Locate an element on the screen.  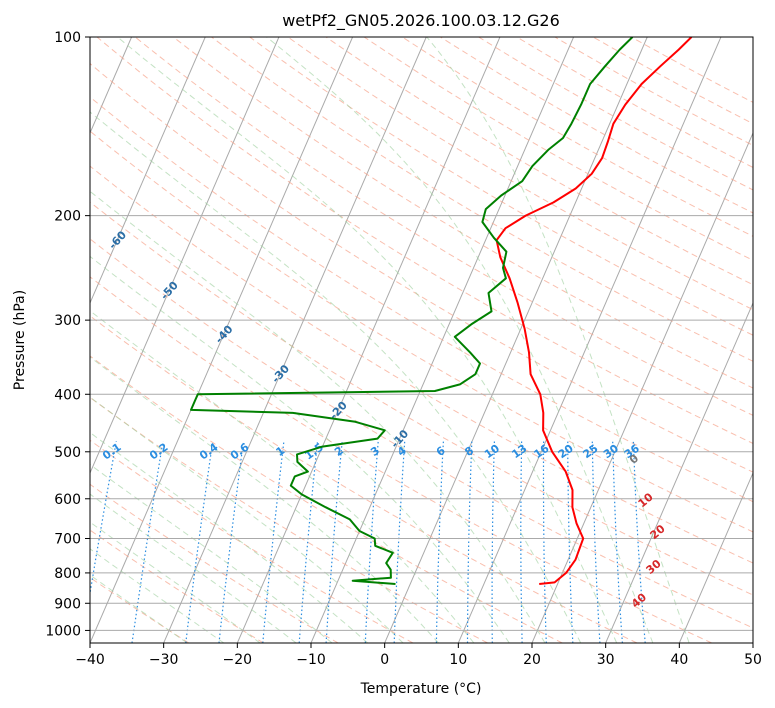
y-tick-label: 700 is located at coordinates (67, 540).